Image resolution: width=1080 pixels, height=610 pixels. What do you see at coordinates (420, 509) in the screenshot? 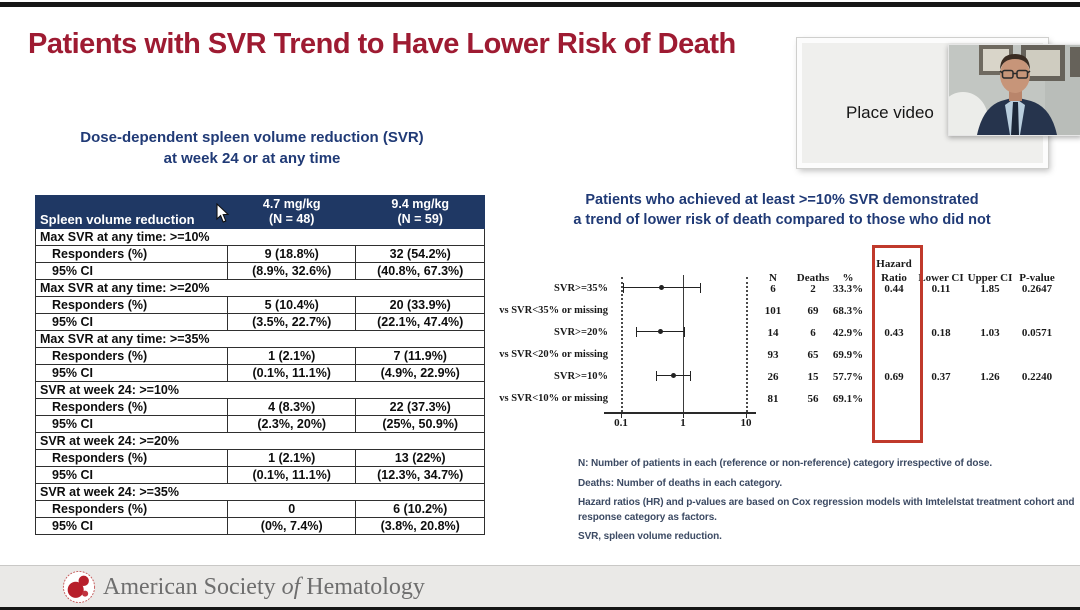
I see `row-value: 6 (10.2%)` at bounding box center [420, 509].